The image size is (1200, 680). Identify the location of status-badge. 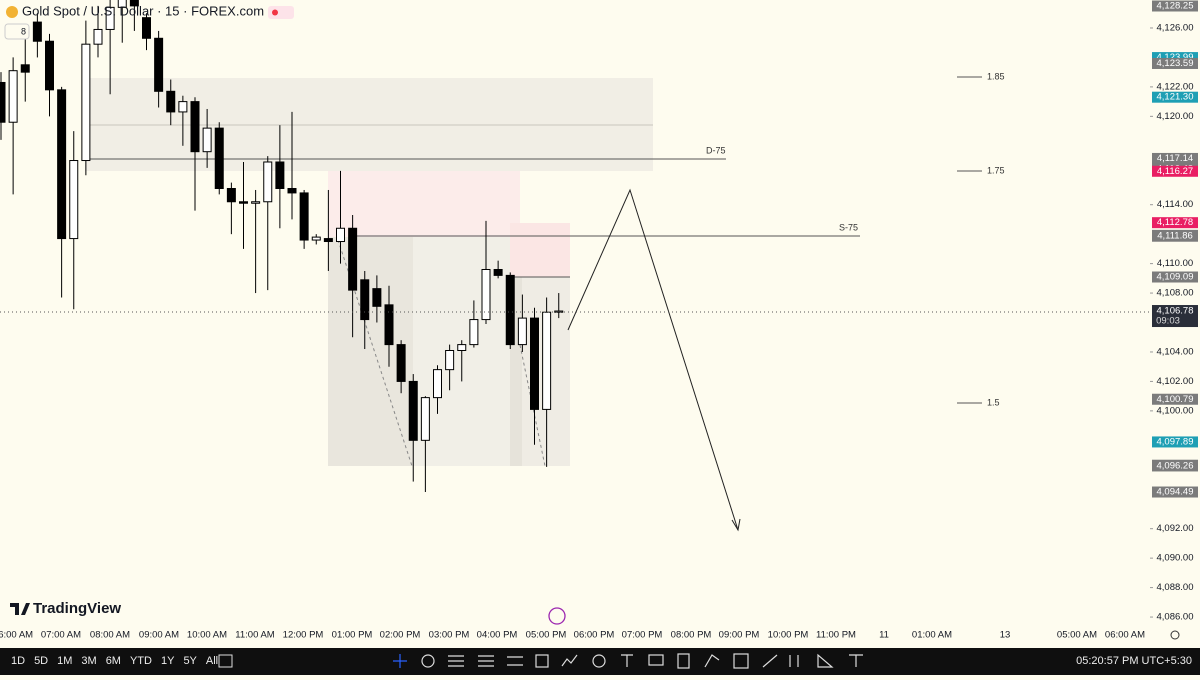
(281, 12).